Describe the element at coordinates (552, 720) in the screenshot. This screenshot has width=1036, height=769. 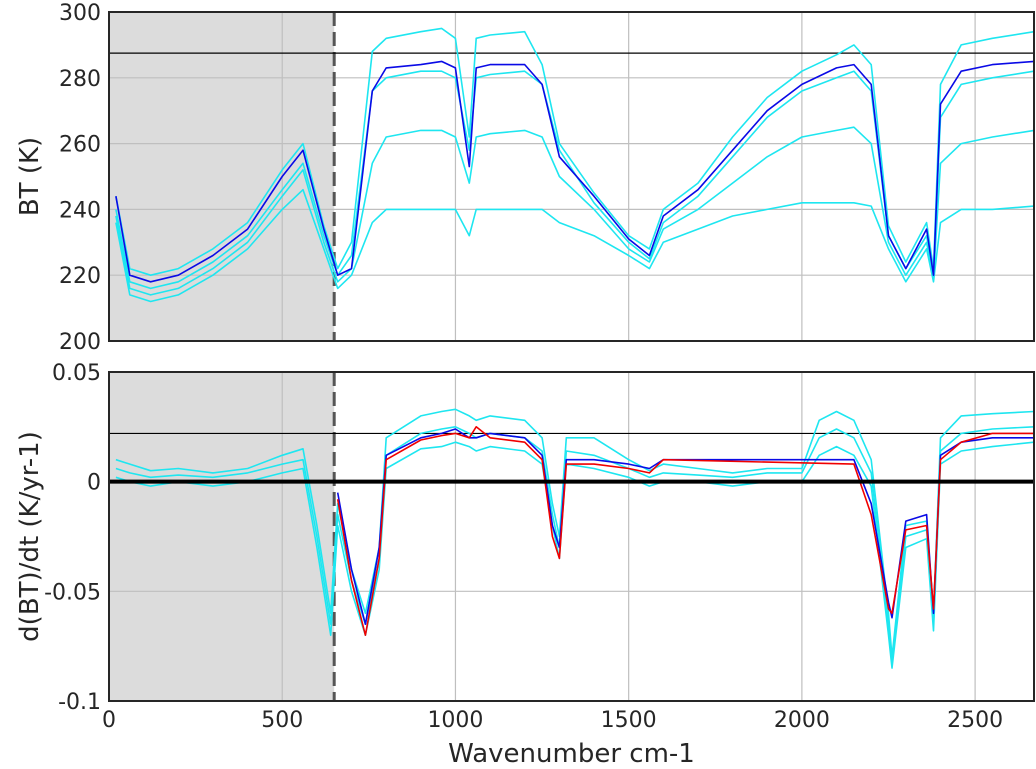
I see `bottom-x-tick-labels: 0 500 1000 1500 2000 2500` at that location.